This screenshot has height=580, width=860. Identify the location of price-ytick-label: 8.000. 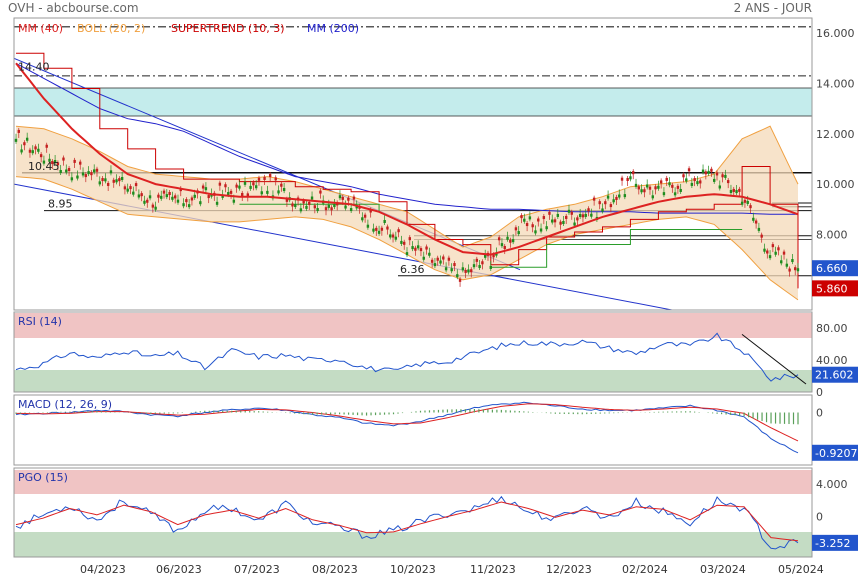
(832, 234).